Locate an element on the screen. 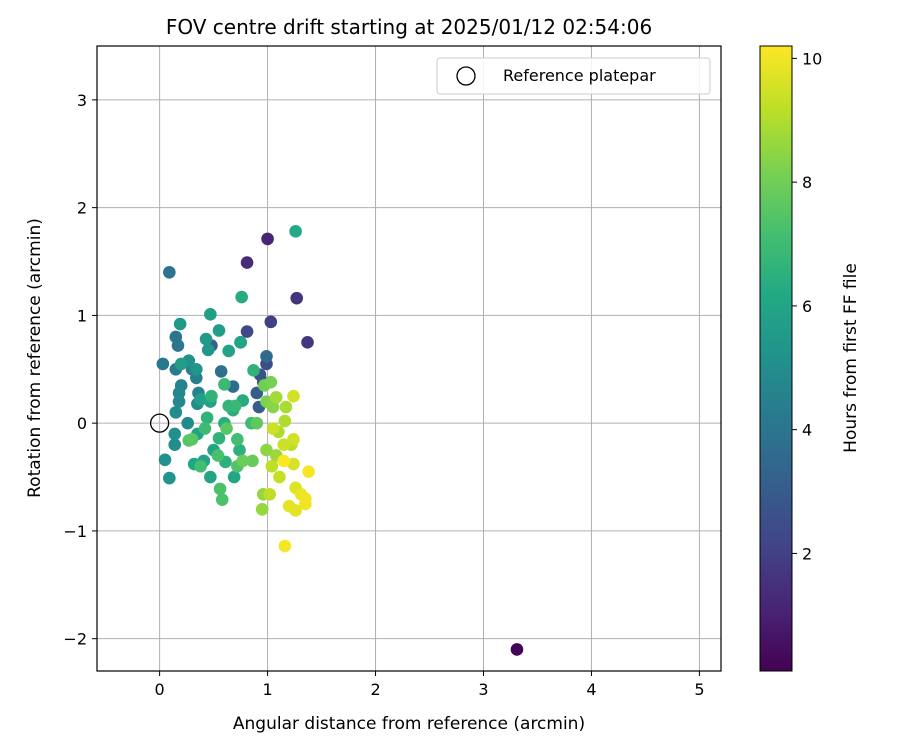 This screenshot has height=754, width=900. y-tick-label: 1 is located at coordinates (82, 315).